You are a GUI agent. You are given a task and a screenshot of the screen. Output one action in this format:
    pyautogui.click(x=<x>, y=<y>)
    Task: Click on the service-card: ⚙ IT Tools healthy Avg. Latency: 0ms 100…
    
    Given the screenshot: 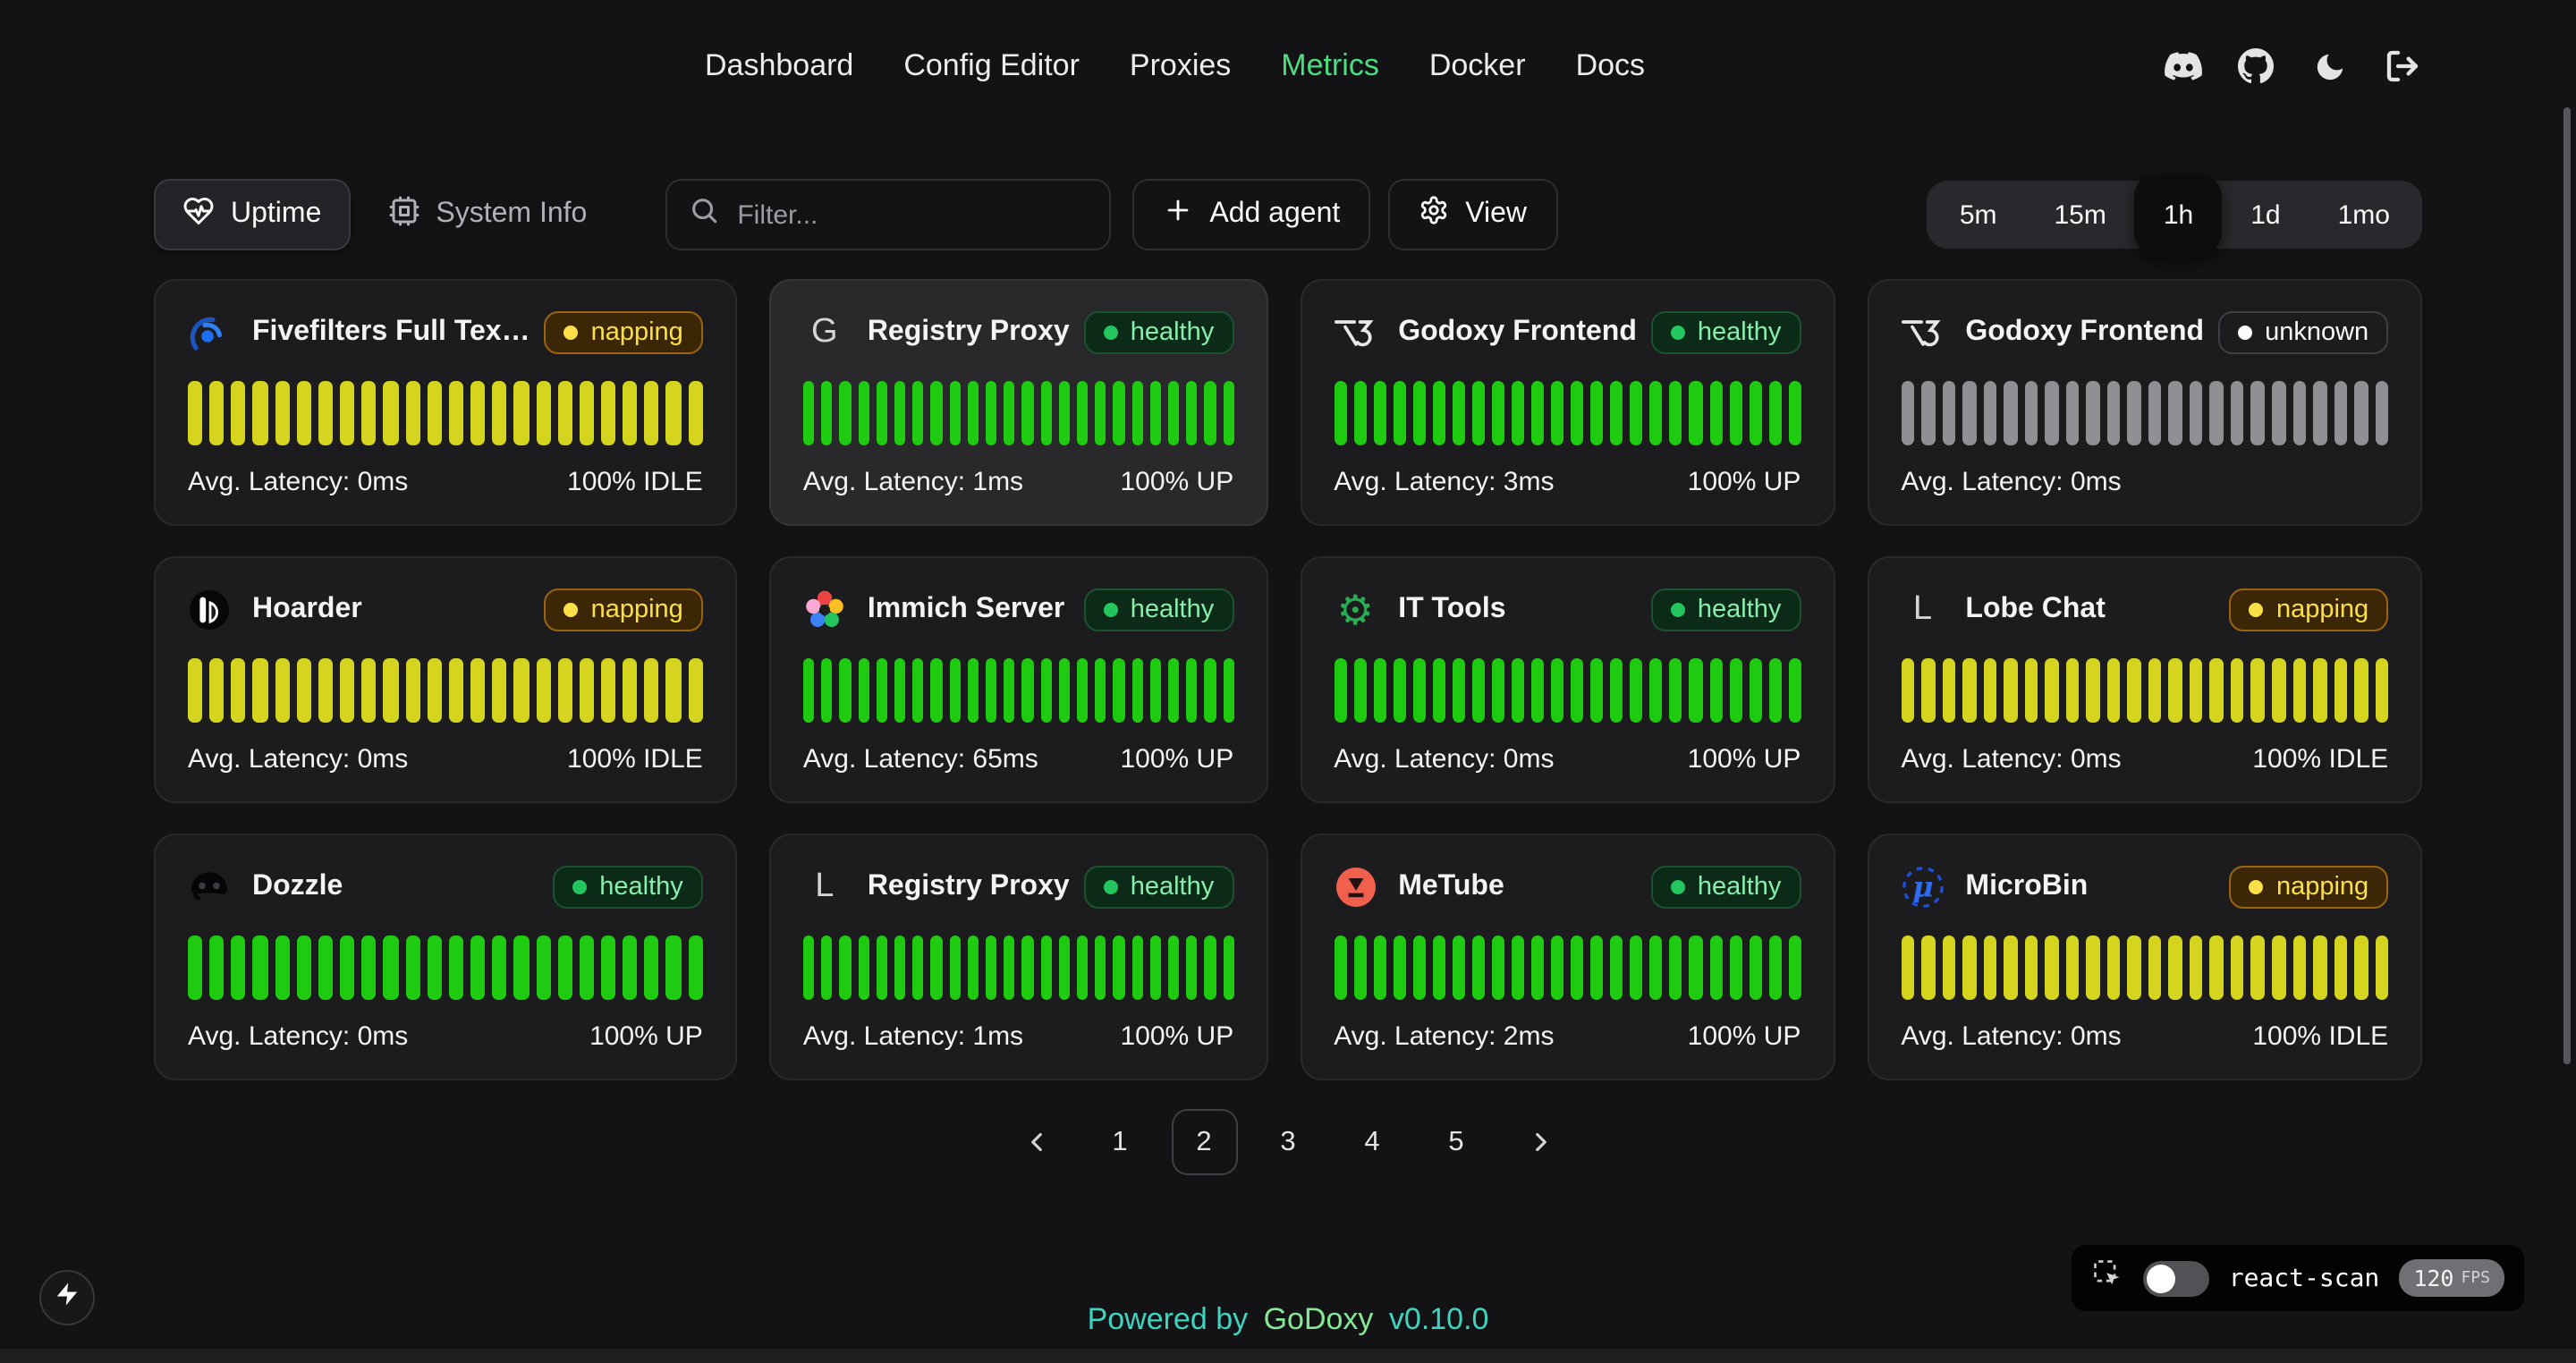 What is the action you would take?
    pyautogui.click(x=1567, y=679)
    